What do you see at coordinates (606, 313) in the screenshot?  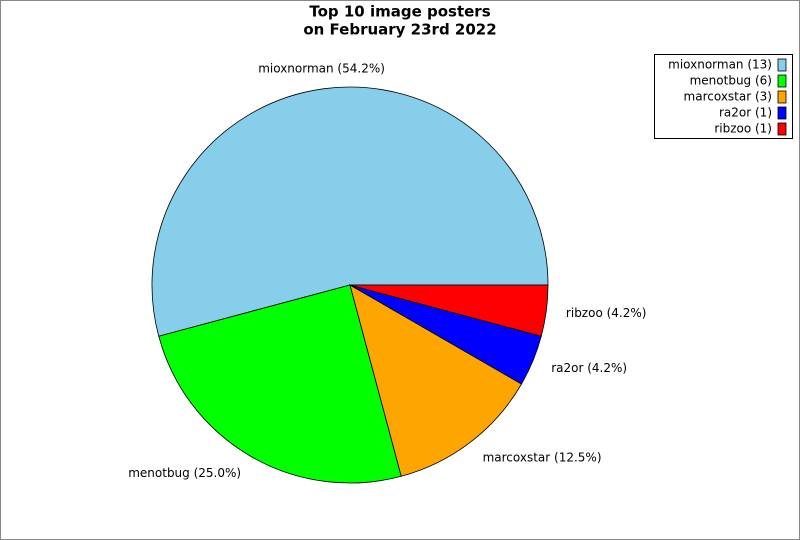 I see `slice-label: ribzoo (4.2%)` at bounding box center [606, 313].